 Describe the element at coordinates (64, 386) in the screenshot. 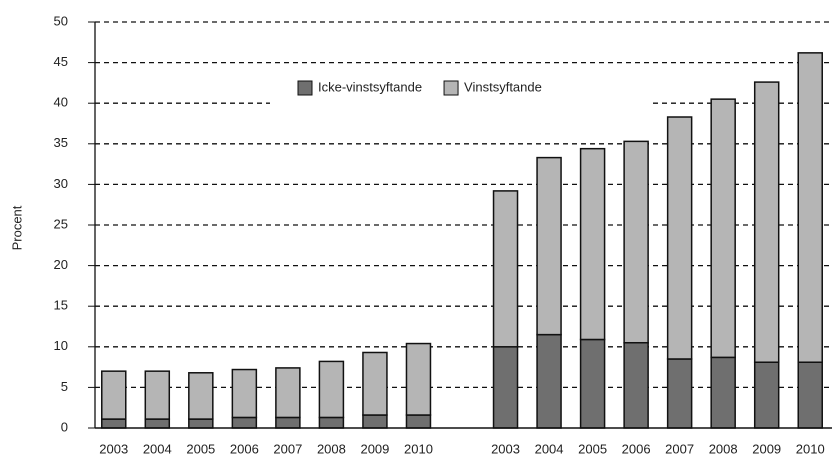

I see `y-tick-label: 5` at that location.